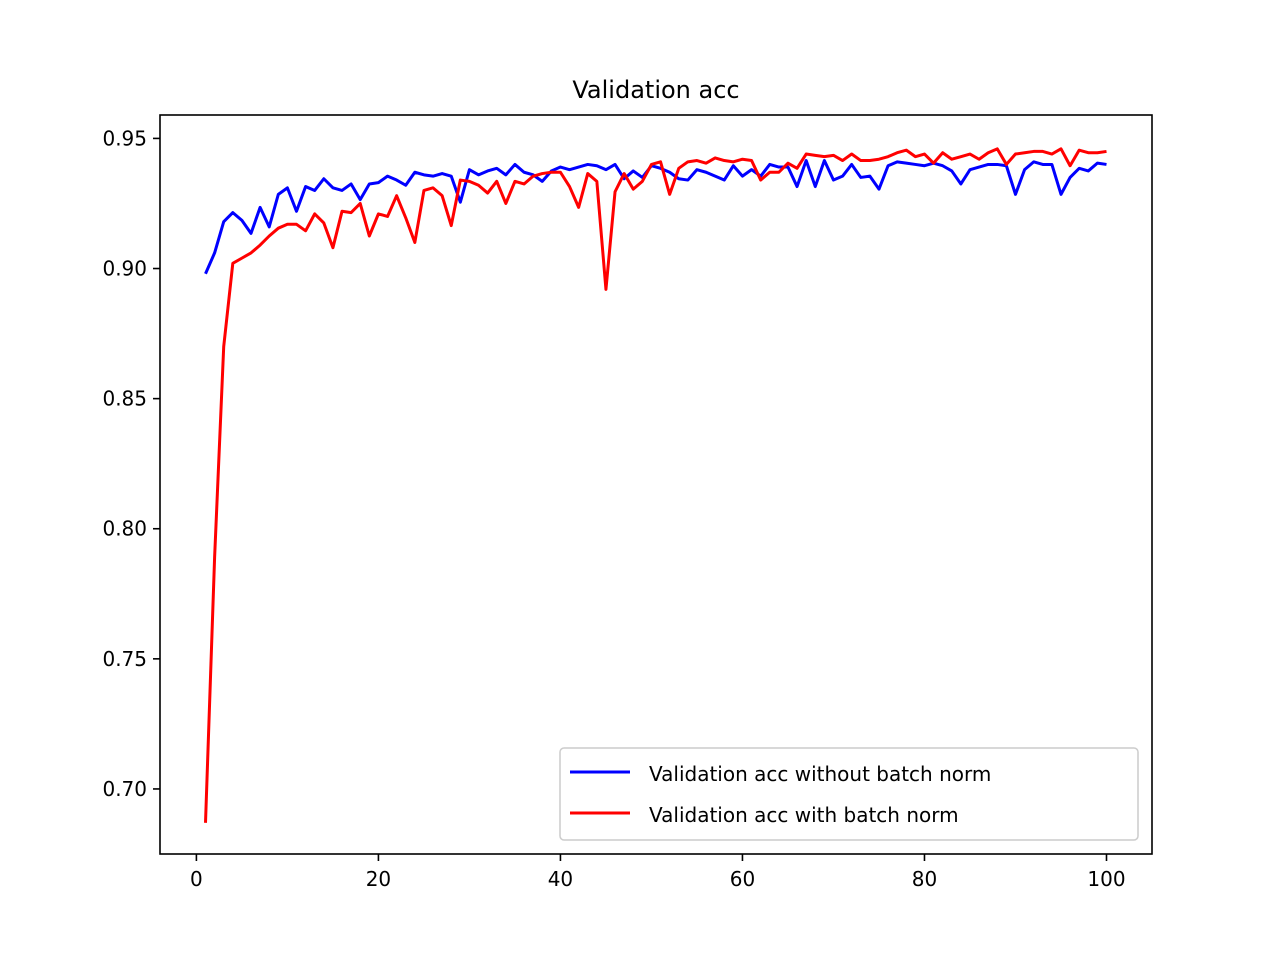 The width and height of the screenshot is (1280, 960). I want to click on y-tick-label: 0.80, so click(124, 529).